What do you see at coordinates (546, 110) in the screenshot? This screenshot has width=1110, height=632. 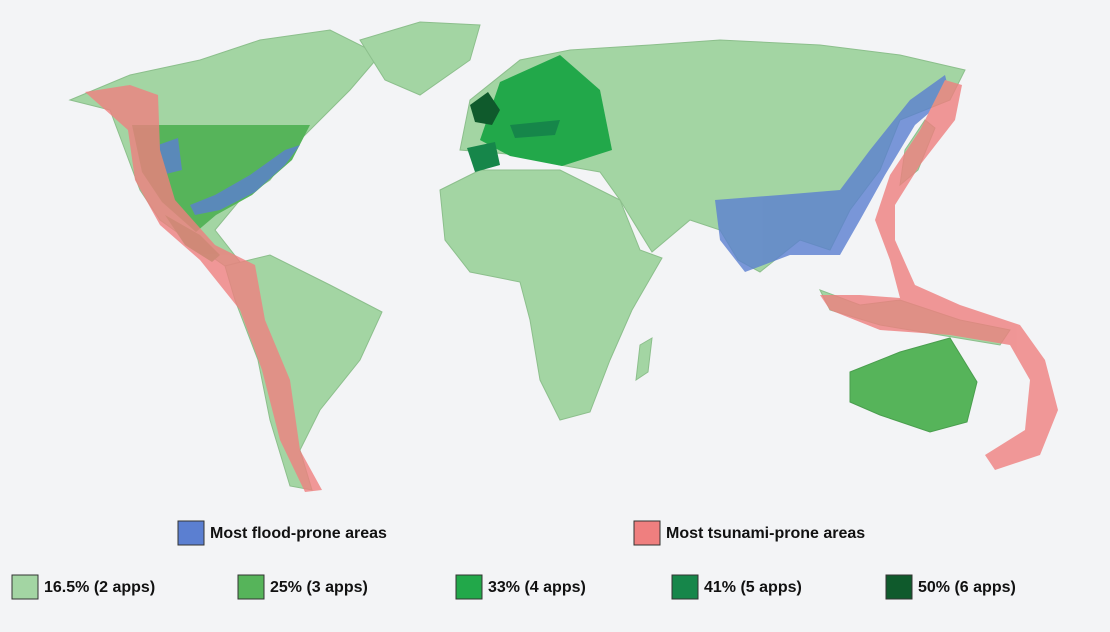 I see `europe` at bounding box center [546, 110].